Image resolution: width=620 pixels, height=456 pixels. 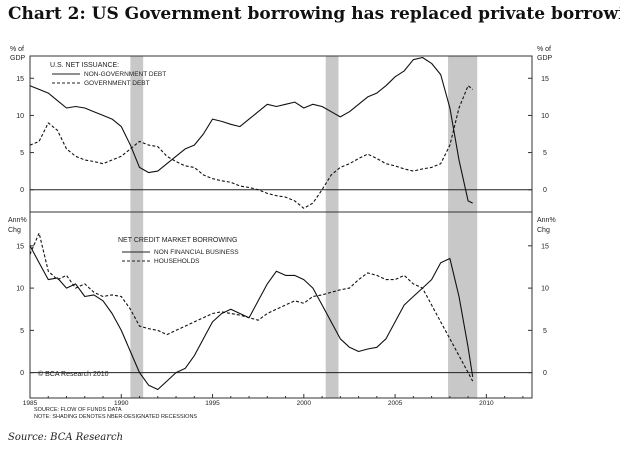 I want to click on y-tick-label-left-bottom-5: 5, so click(x=22, y=331).